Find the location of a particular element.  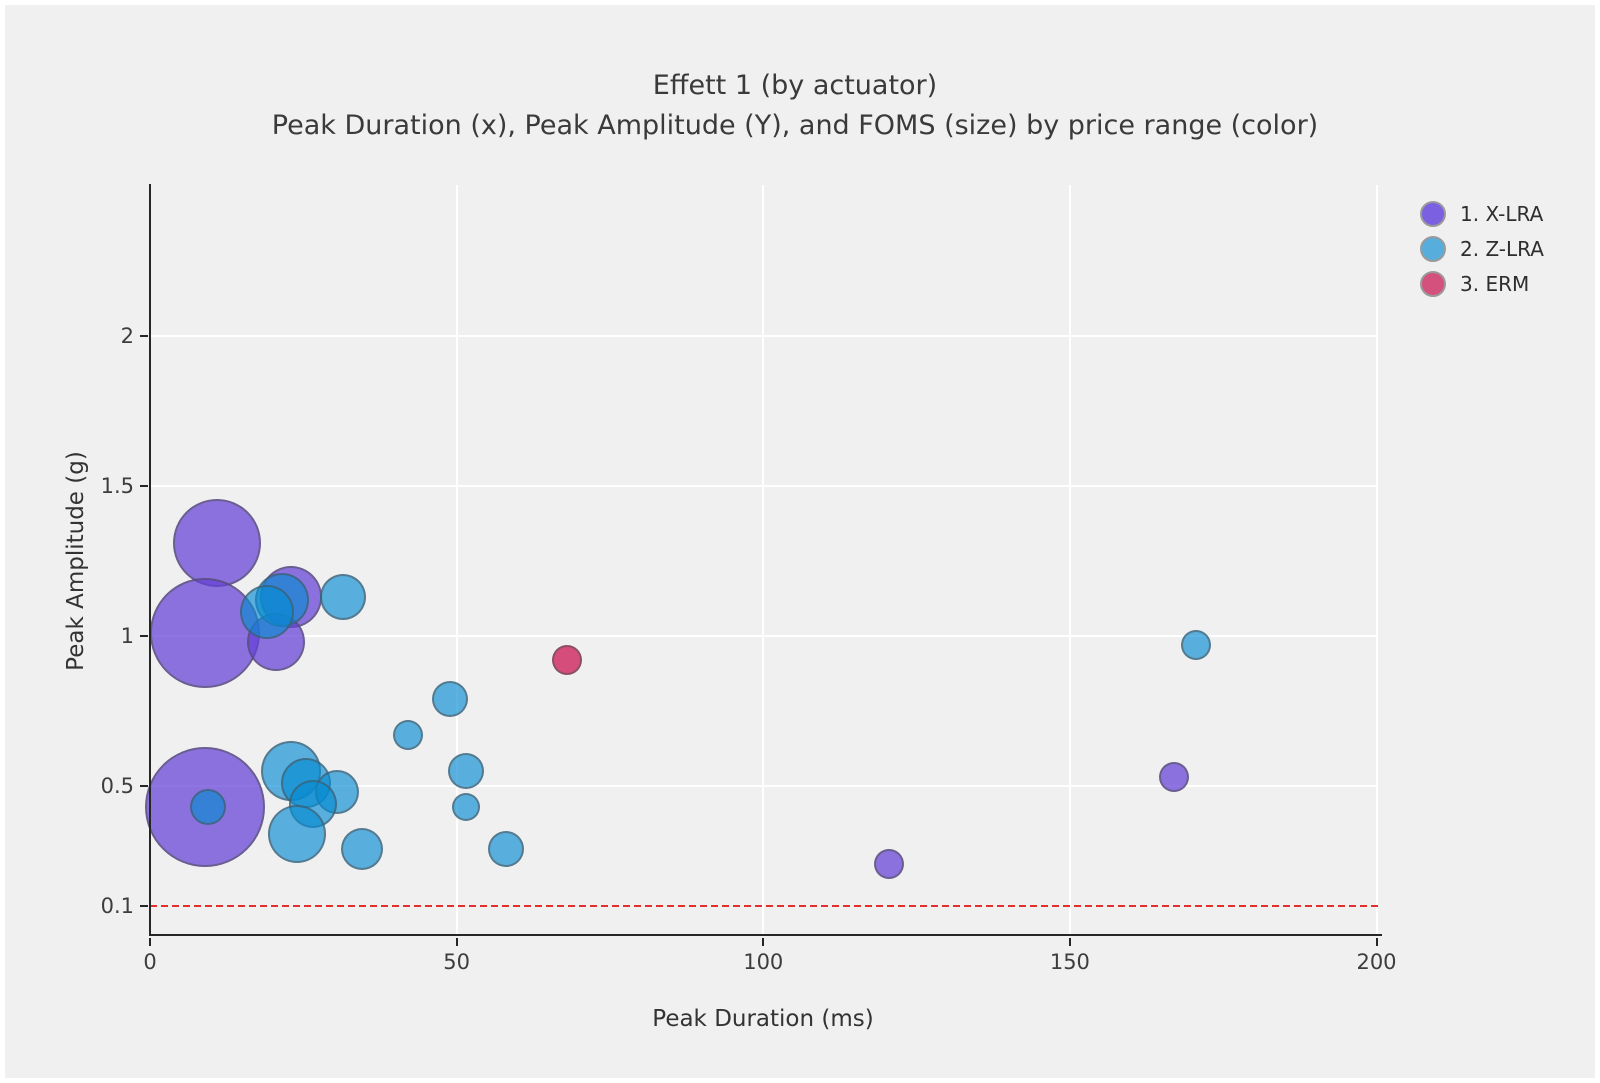

legend-item-label: 1. X-LRA is located at coordinates (1502, 213).